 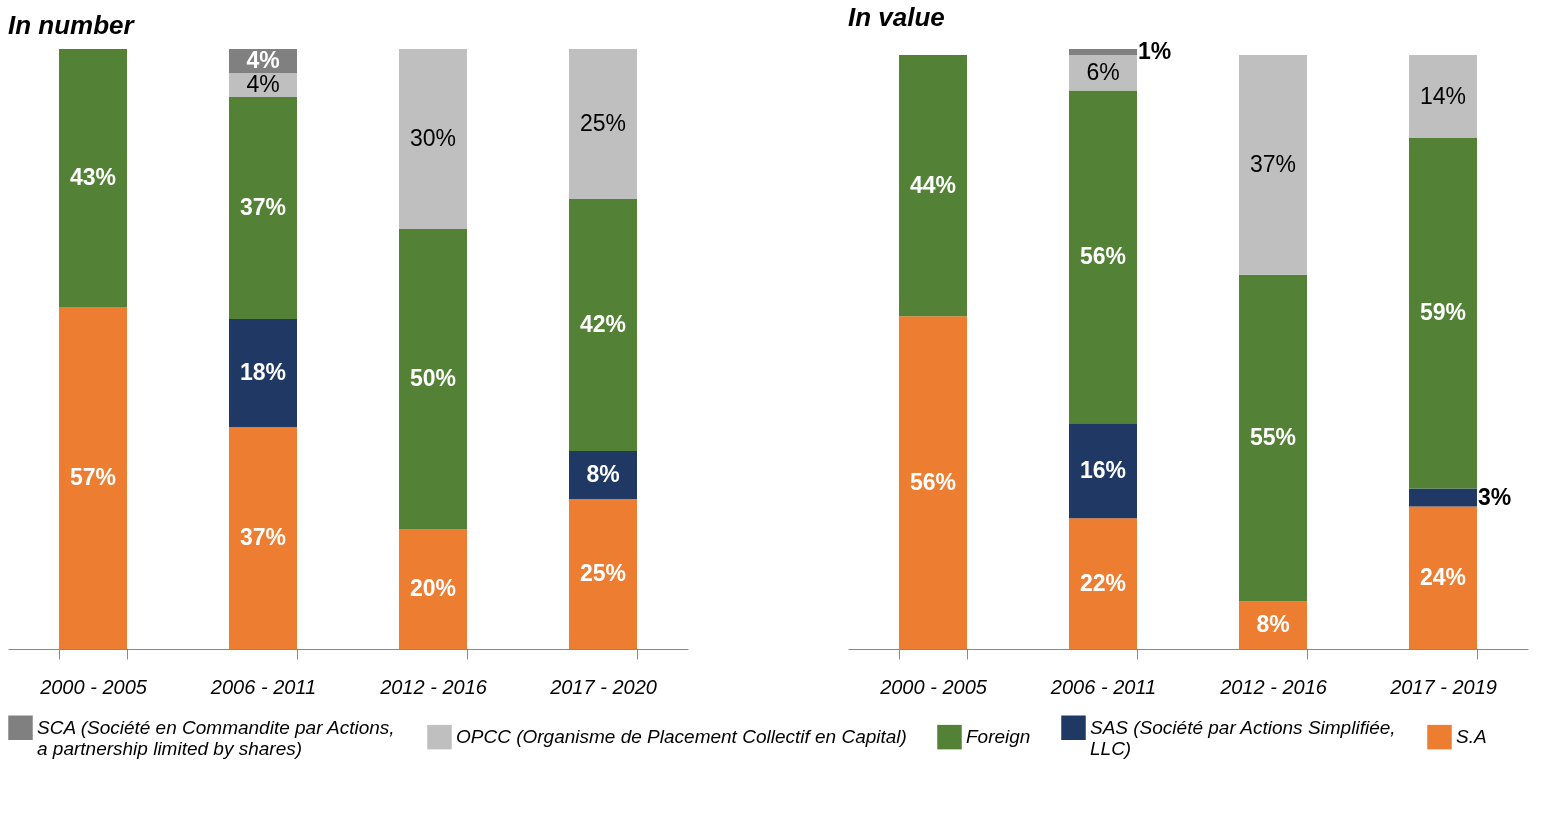 What do you see at coordinates (681, 737) in the screenshot?
I see `legend-label: OPCC (Organisme de Placement Collectif en Capital)` at bounding box center [681, 737].